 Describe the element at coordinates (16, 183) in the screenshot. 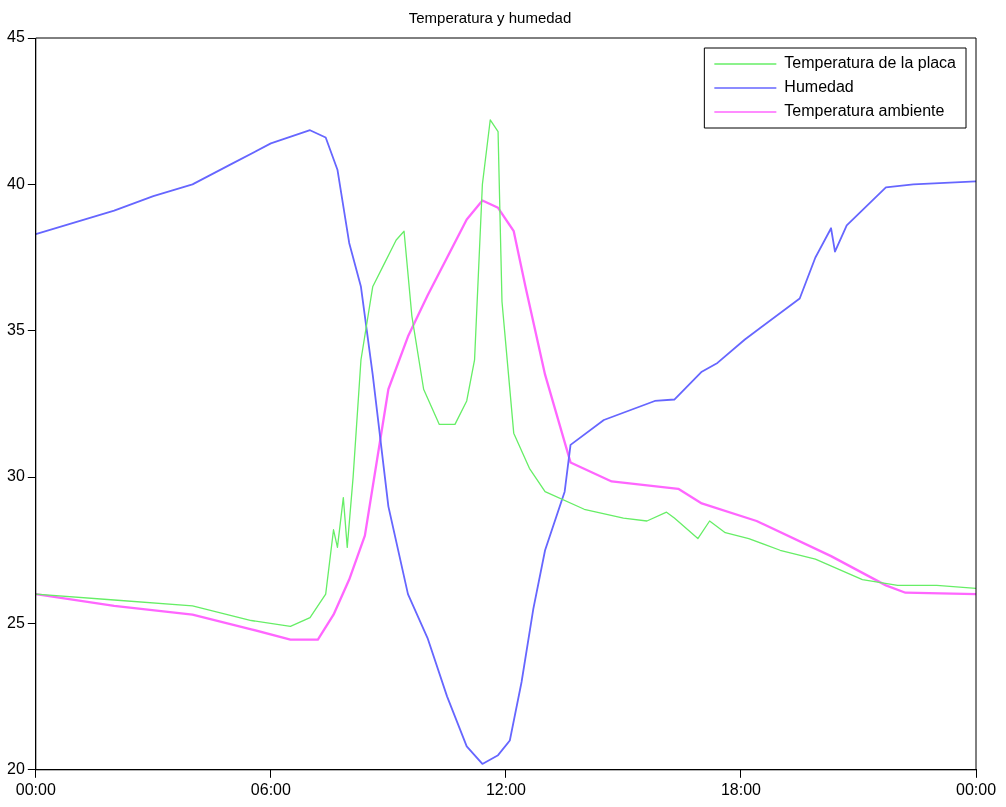

I see `y-tick-label: 40` at that location.